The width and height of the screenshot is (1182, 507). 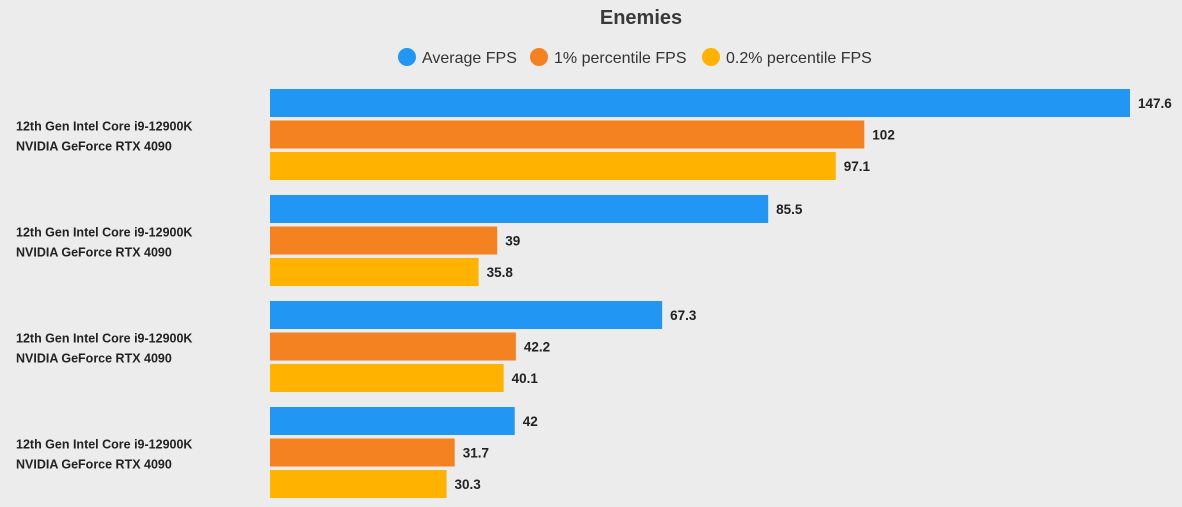 I want to click on legend-label: 0.2% percentile FPS, so click(x=799, y=58).